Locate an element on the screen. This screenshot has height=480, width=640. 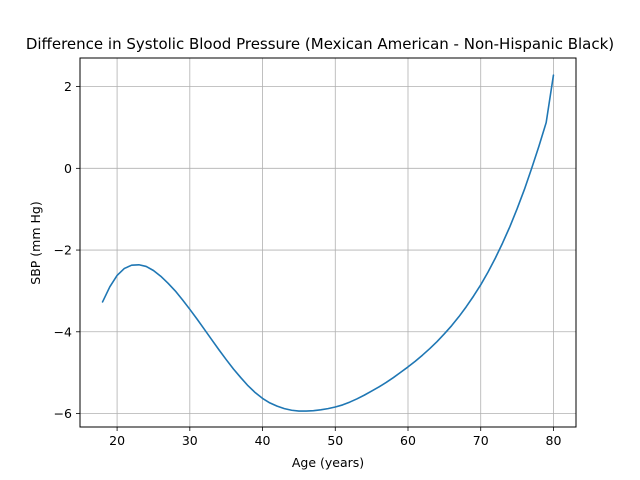
y-axis-title: SBP (mm Hg) is located at coordinates (35, 242).